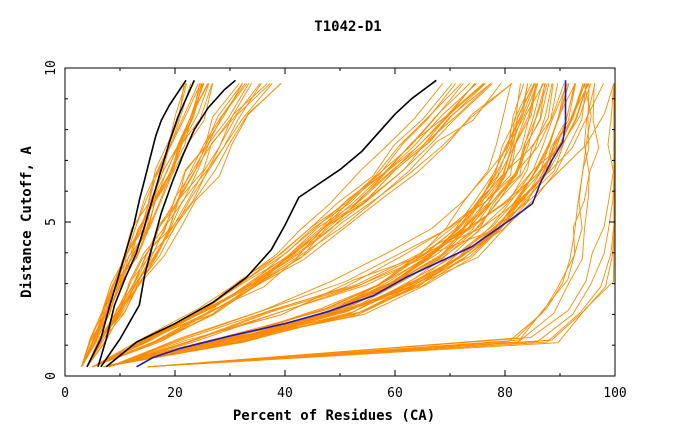  Describe the element at coordinates (51, 222) in the screenshot. I see `y-tick-label-5: 5` at that location.